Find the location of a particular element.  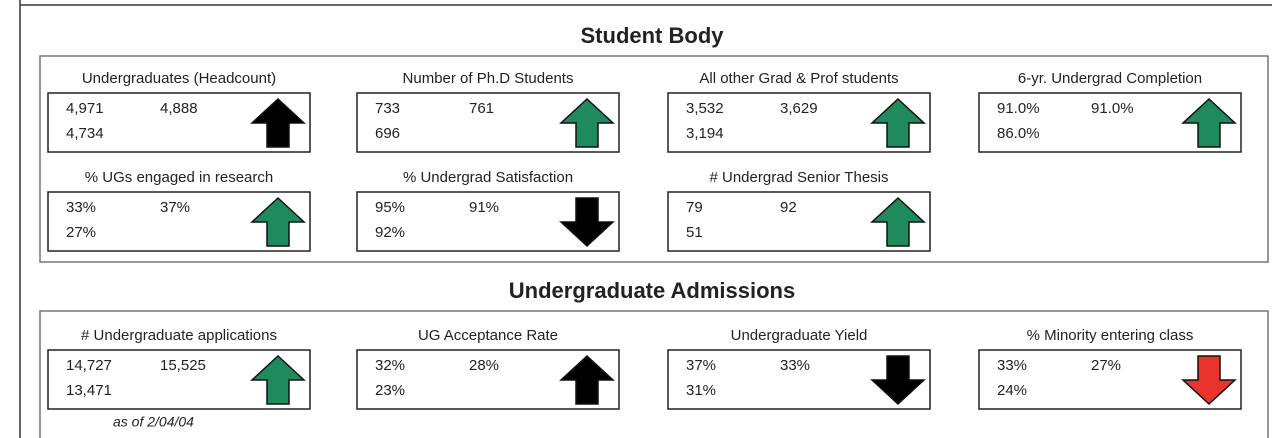

value-previous: 24% is located at coordinates (1012, 390).